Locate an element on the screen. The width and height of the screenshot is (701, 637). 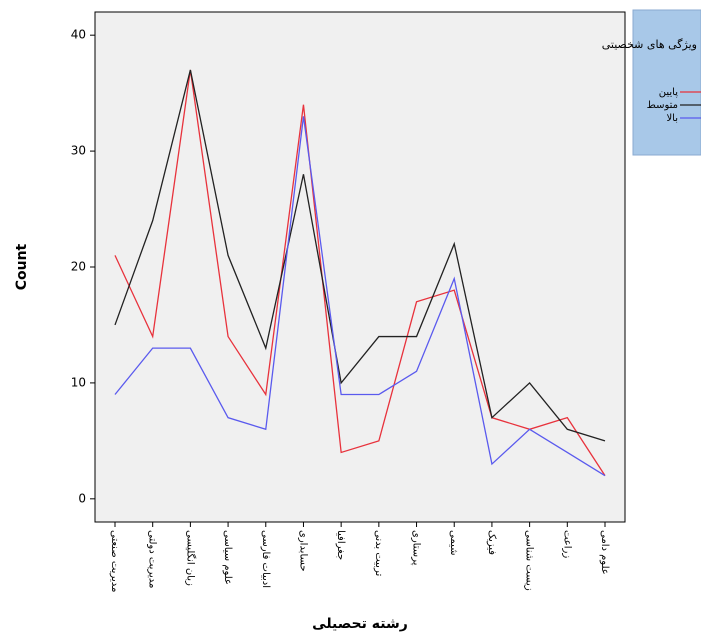
legend-label: بالا is located at coordinates (672, 118).